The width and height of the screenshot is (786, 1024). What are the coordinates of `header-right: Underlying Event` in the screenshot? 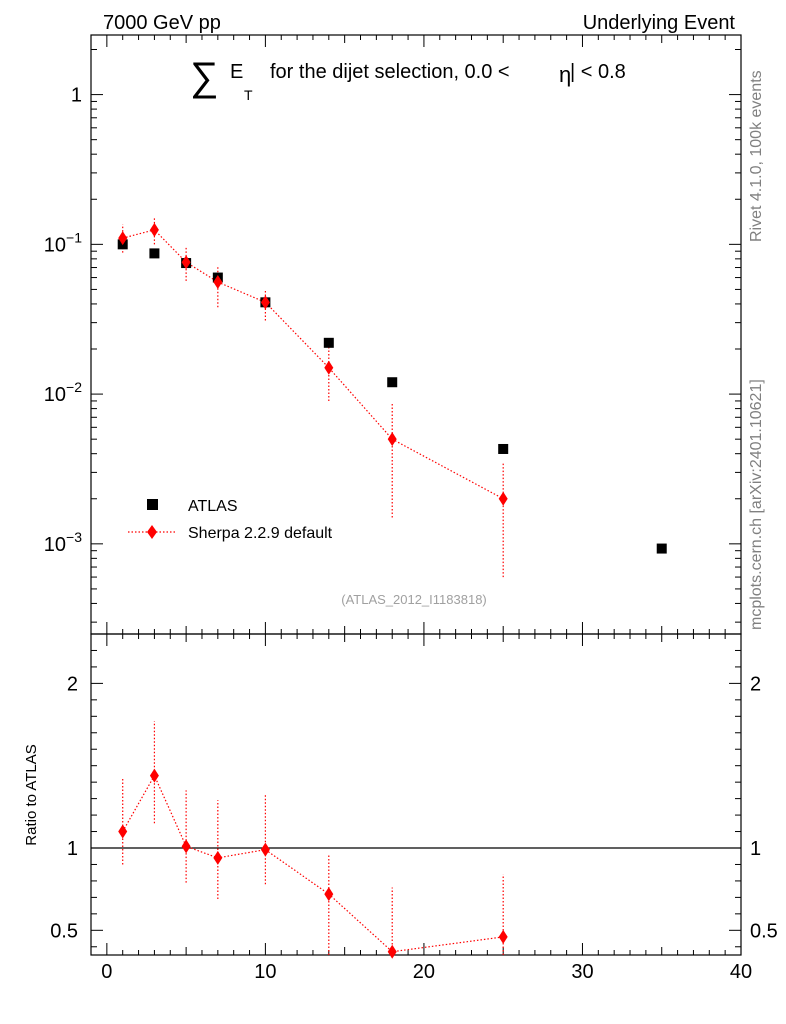 It's located at (659, 23).